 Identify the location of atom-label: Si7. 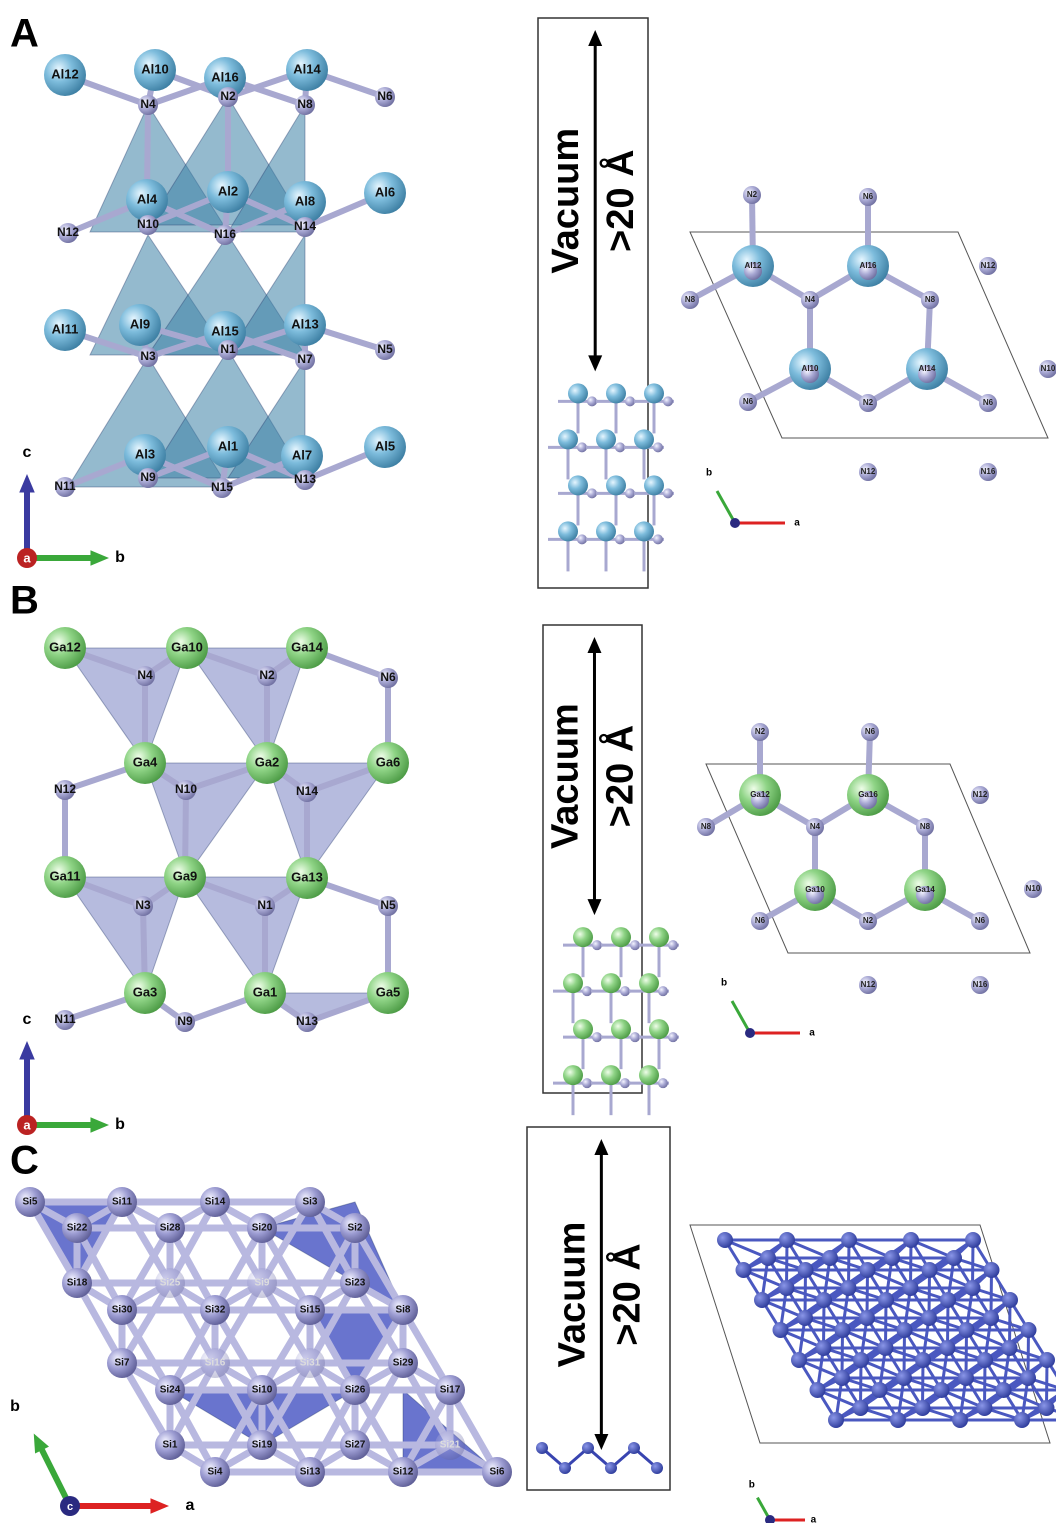
(121, 1363).